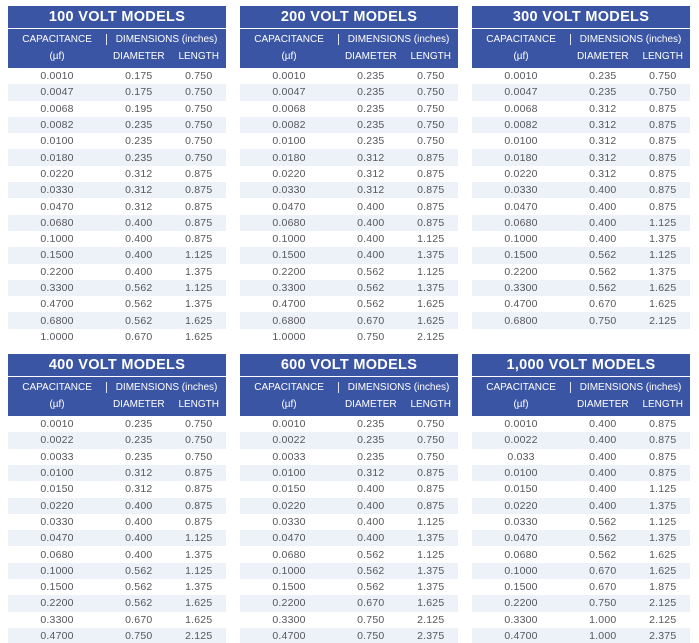 This screenshot has height=643, width=699. I want to click on table-row: 0.0470 0.562 1.375, so click(581, 538).